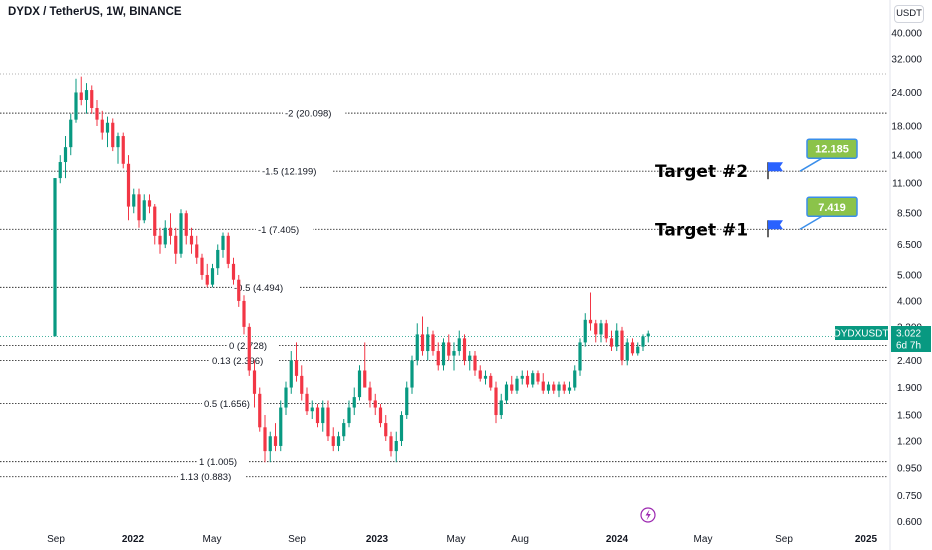 The height and width of the screenshot is (550, 932). What do you see at coordinates (289, 172) in the screenshot?
I see `fib-label: -1.5 (12.199)` at bounding box center [289, 172].